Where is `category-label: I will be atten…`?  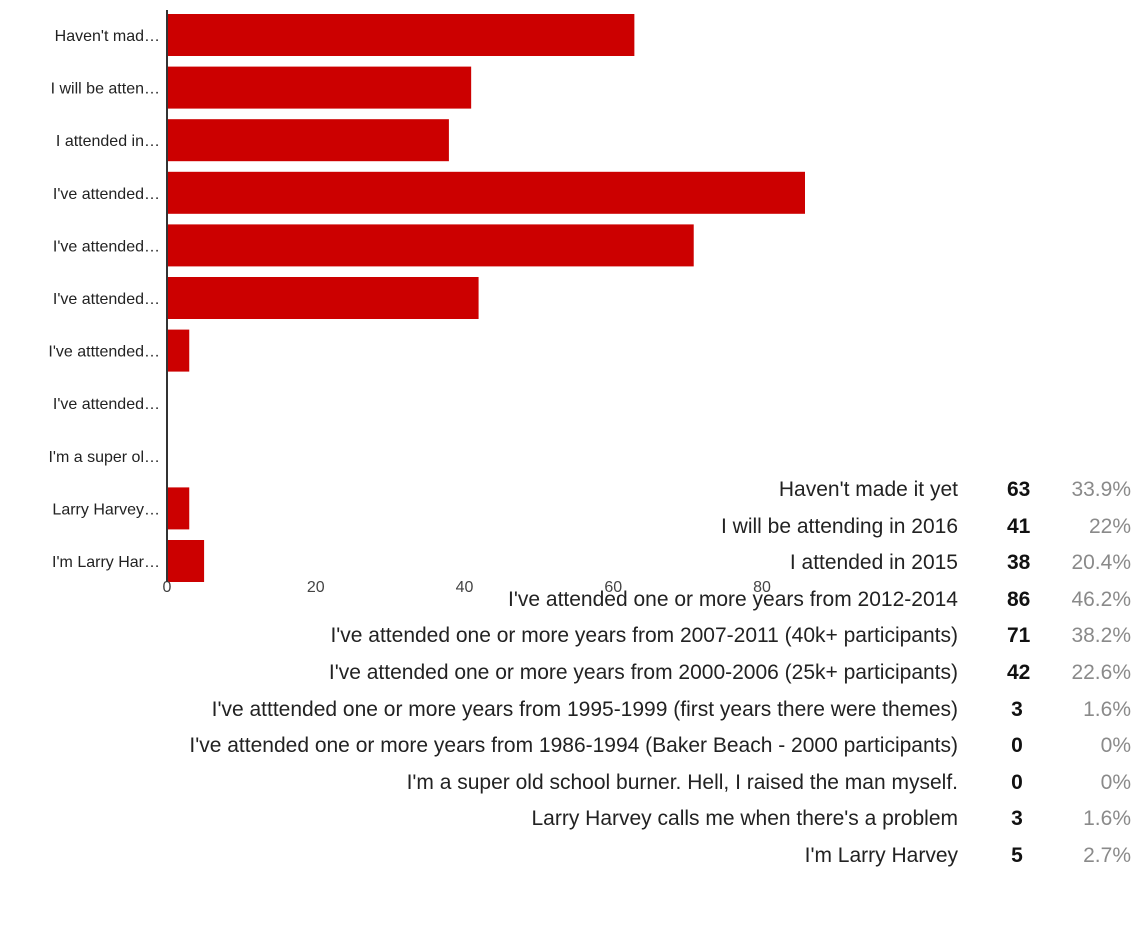
category-label: I will be atten… is located at coordinates (105, 89).